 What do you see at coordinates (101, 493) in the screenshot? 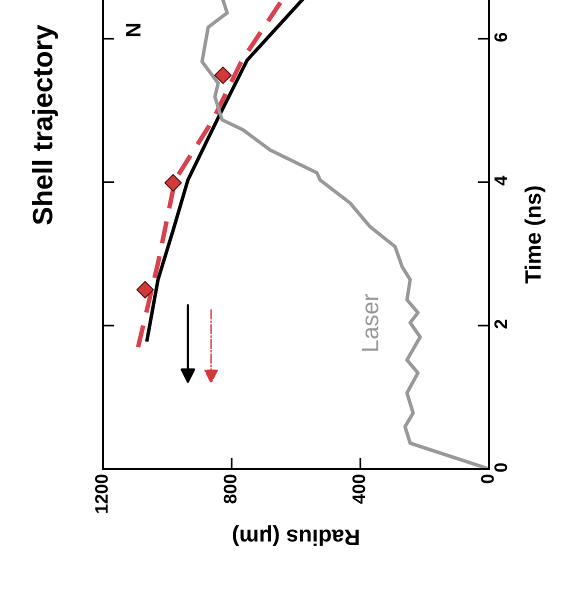
I see `x-tick-label: 1200` at bounding box center [101, 493].